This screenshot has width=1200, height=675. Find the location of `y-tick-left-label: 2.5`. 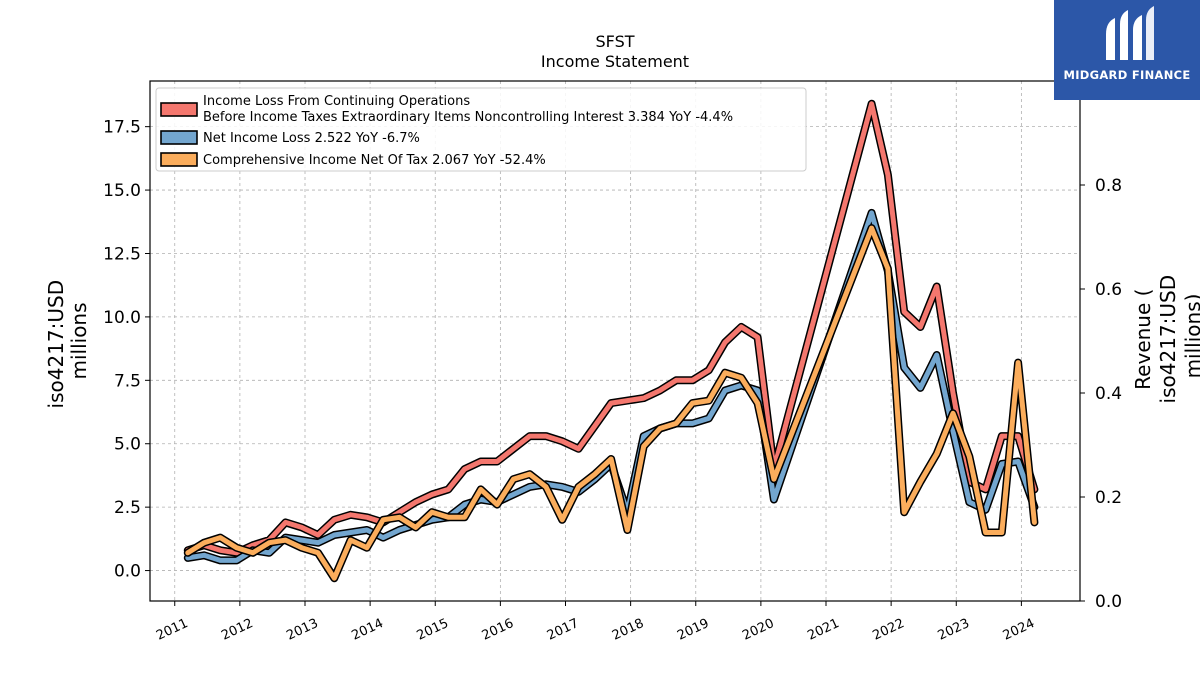

y-tick-left-label: 2.5 is located at coordinates (127, 508).